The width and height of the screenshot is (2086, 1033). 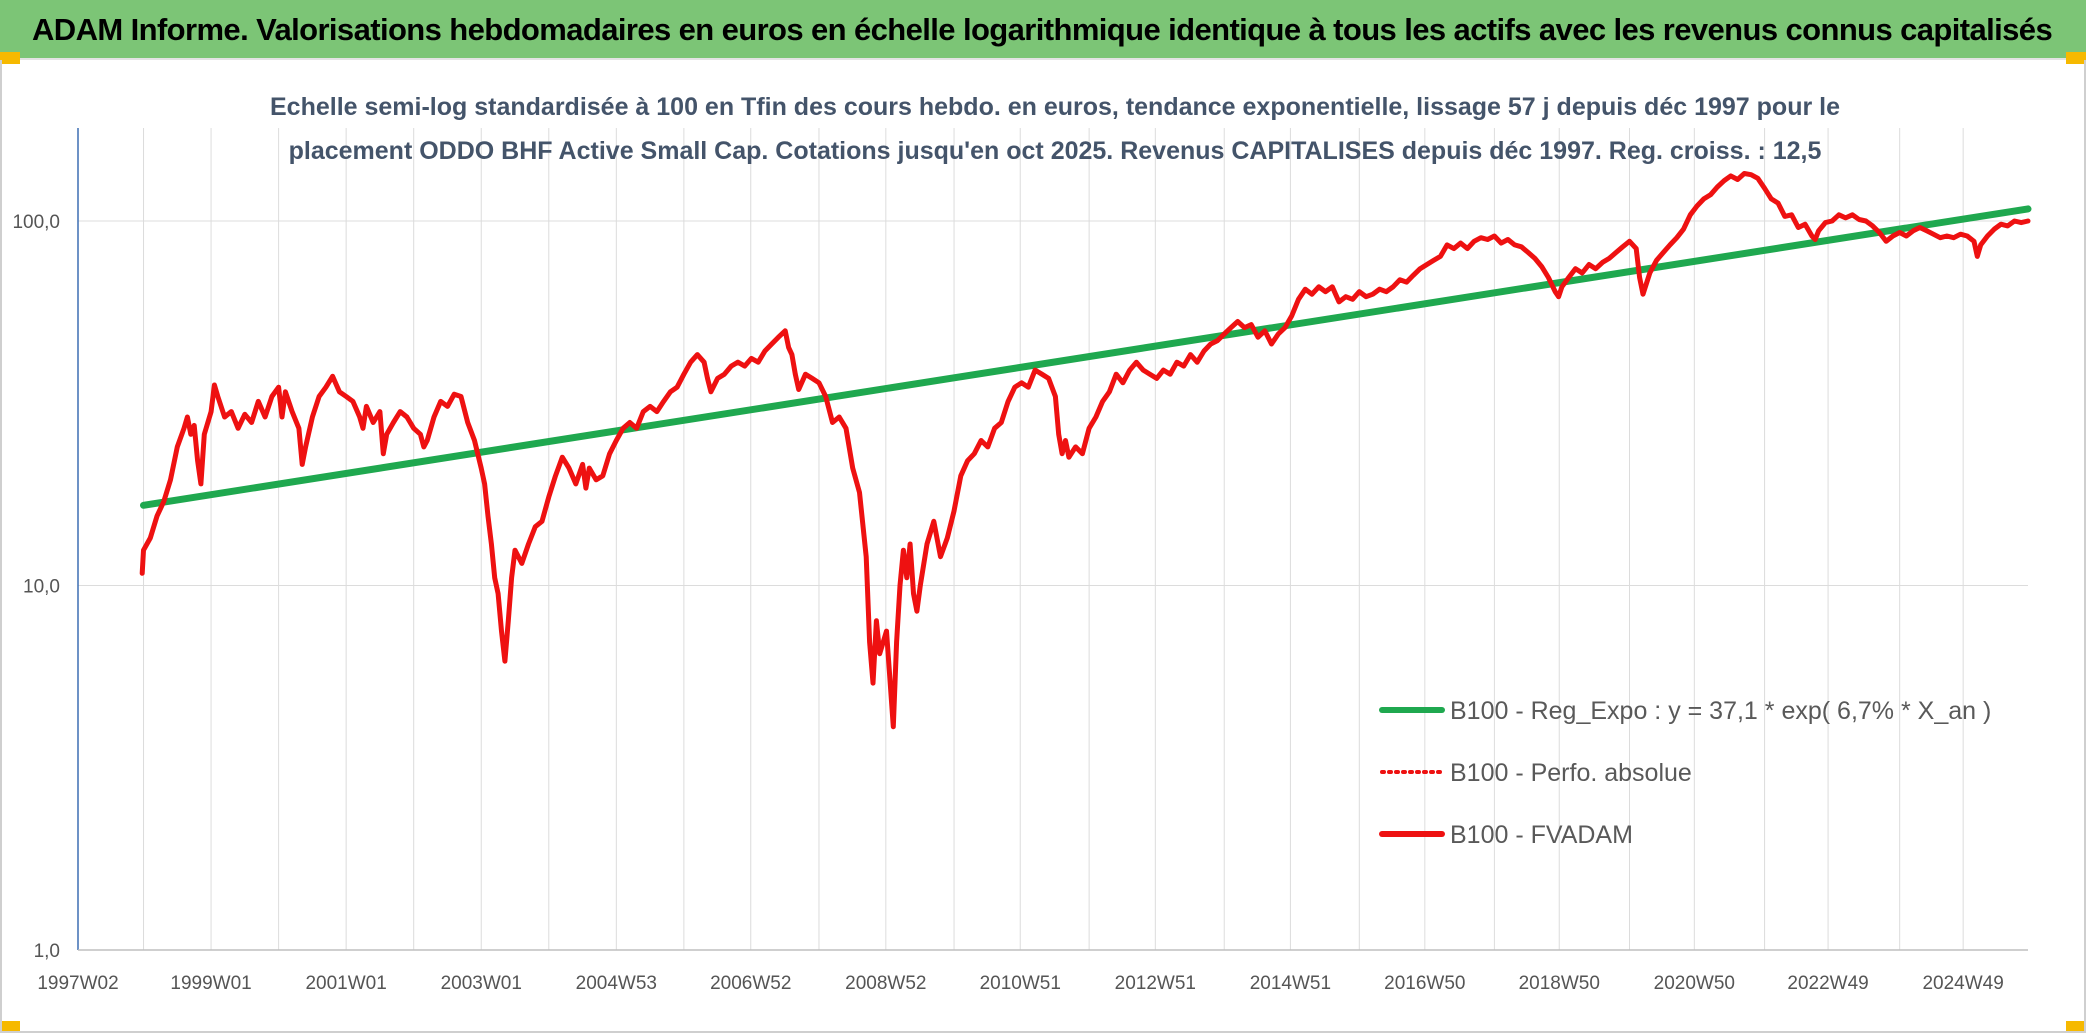 What do you see at coordinates (345, 983) in the screenshot?
I see `x-tick-label: 2001W01` at bounding box center [345, 983].